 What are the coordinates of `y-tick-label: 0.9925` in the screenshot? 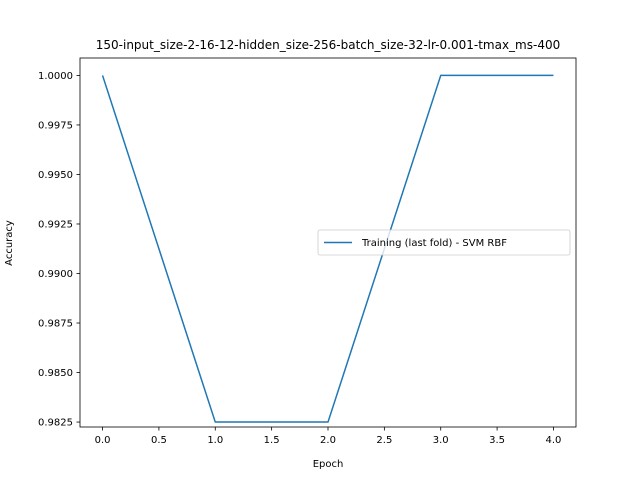 It's located at (55, 225).